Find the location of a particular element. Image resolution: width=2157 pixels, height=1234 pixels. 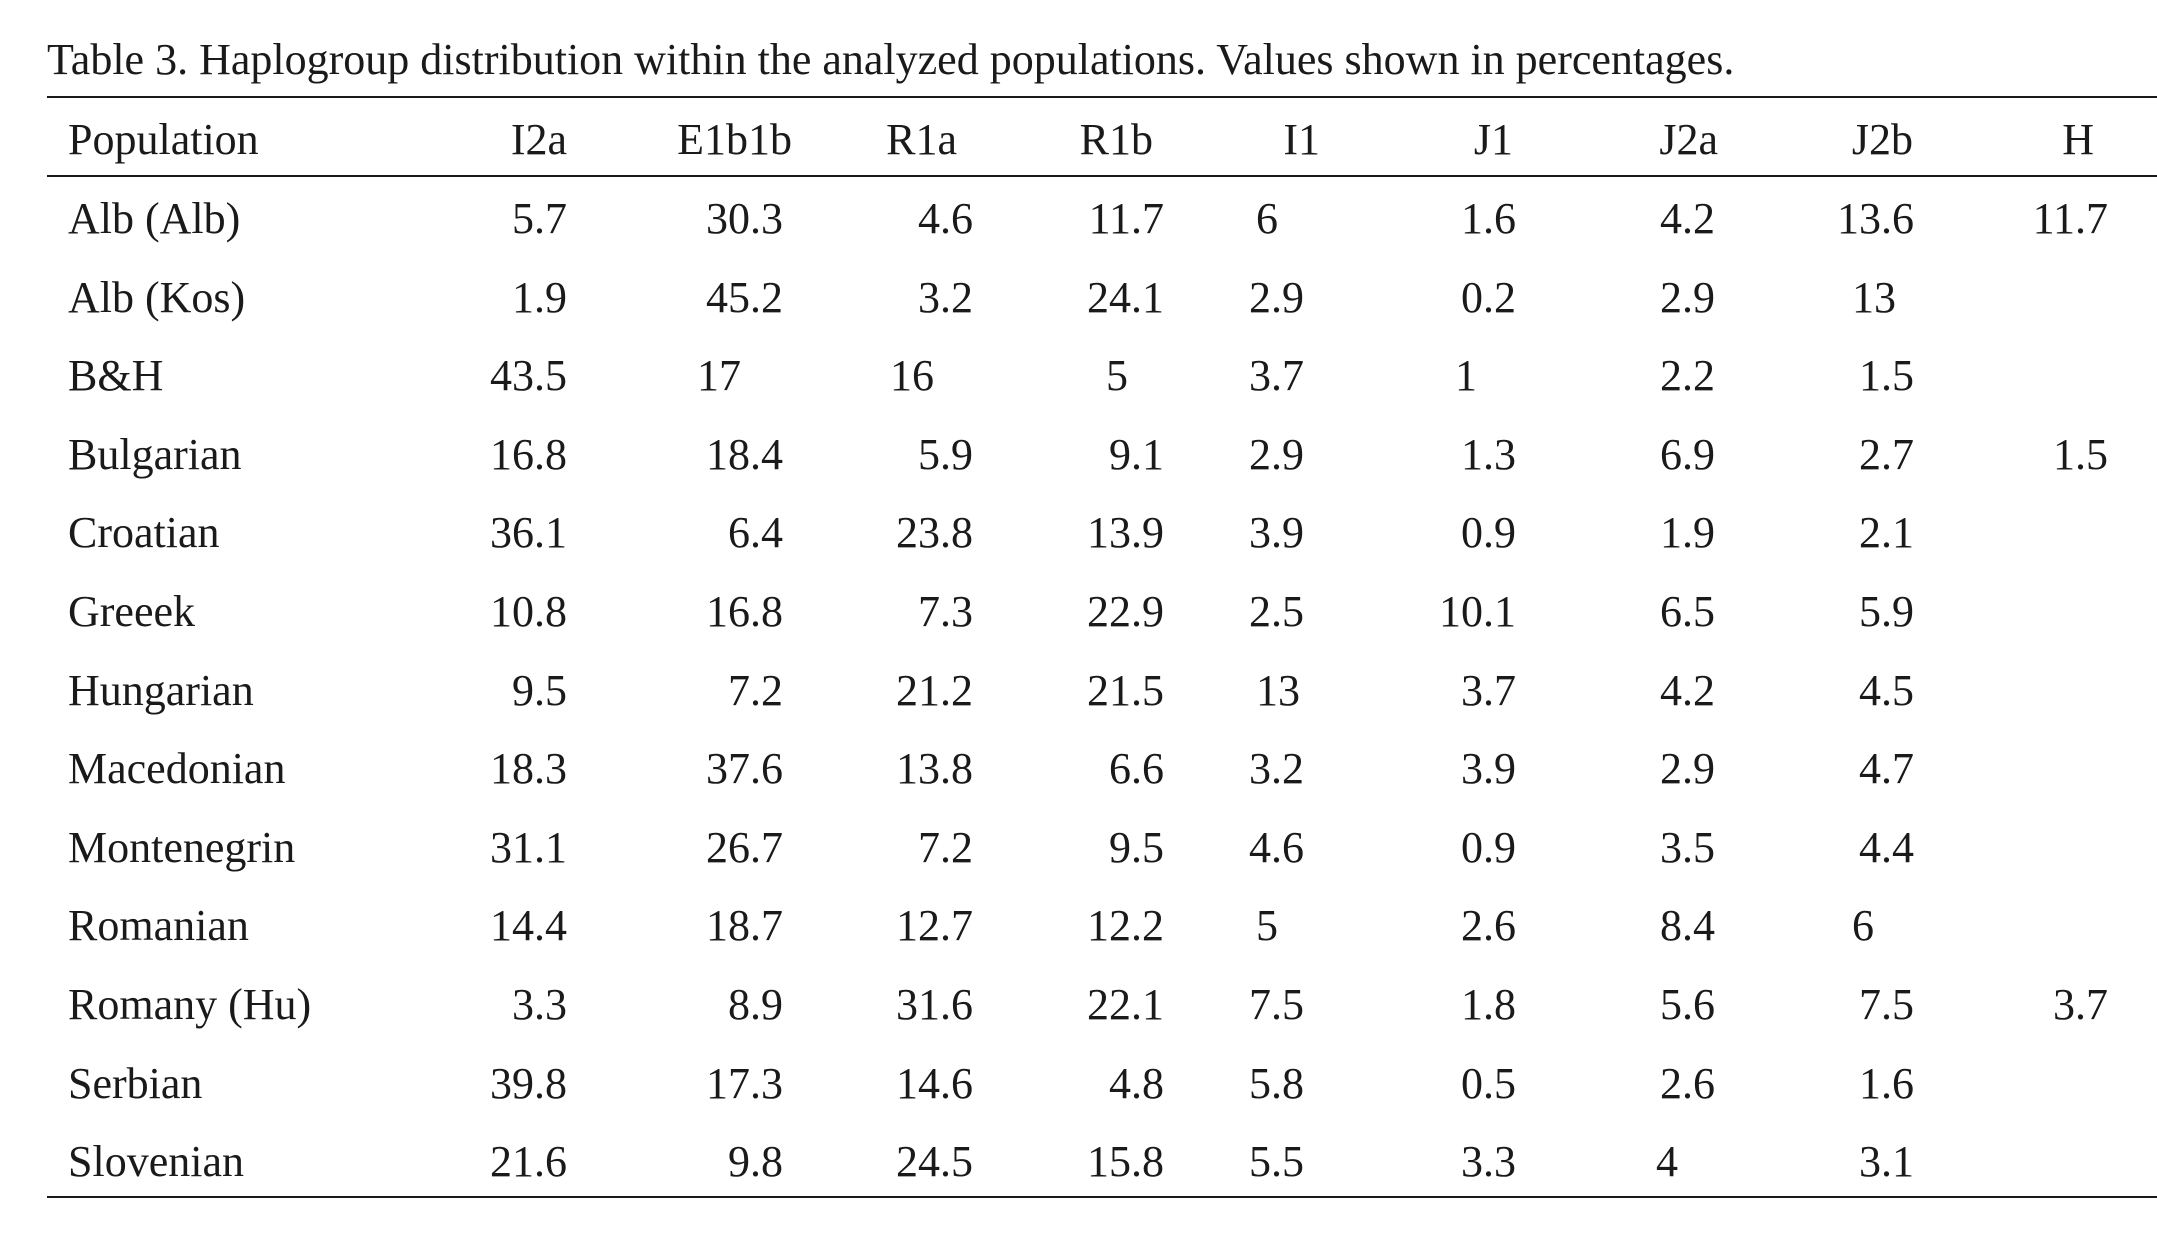

cell-i1: 3.7 is located at coordinates (1276, 375).